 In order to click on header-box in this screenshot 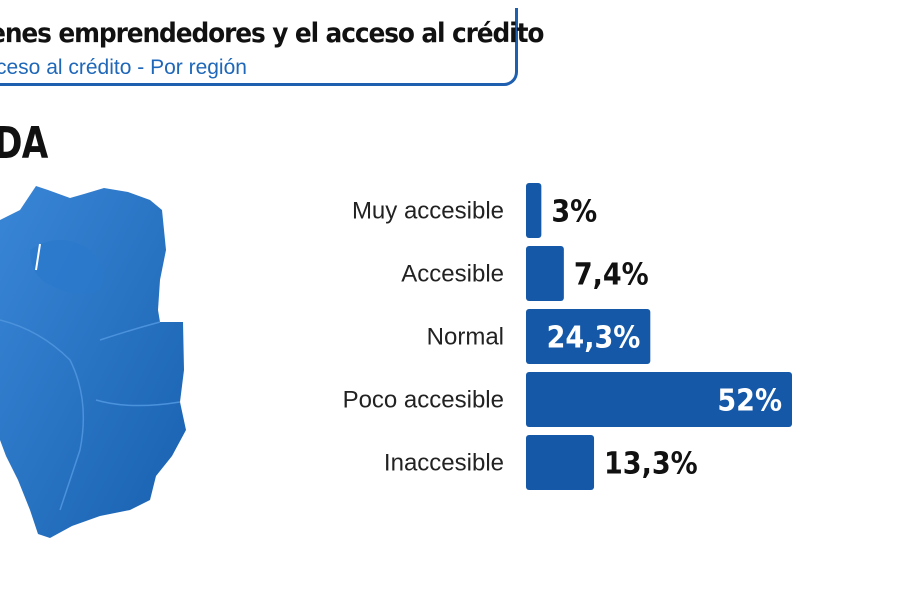, I will do `click(259, 47)`.